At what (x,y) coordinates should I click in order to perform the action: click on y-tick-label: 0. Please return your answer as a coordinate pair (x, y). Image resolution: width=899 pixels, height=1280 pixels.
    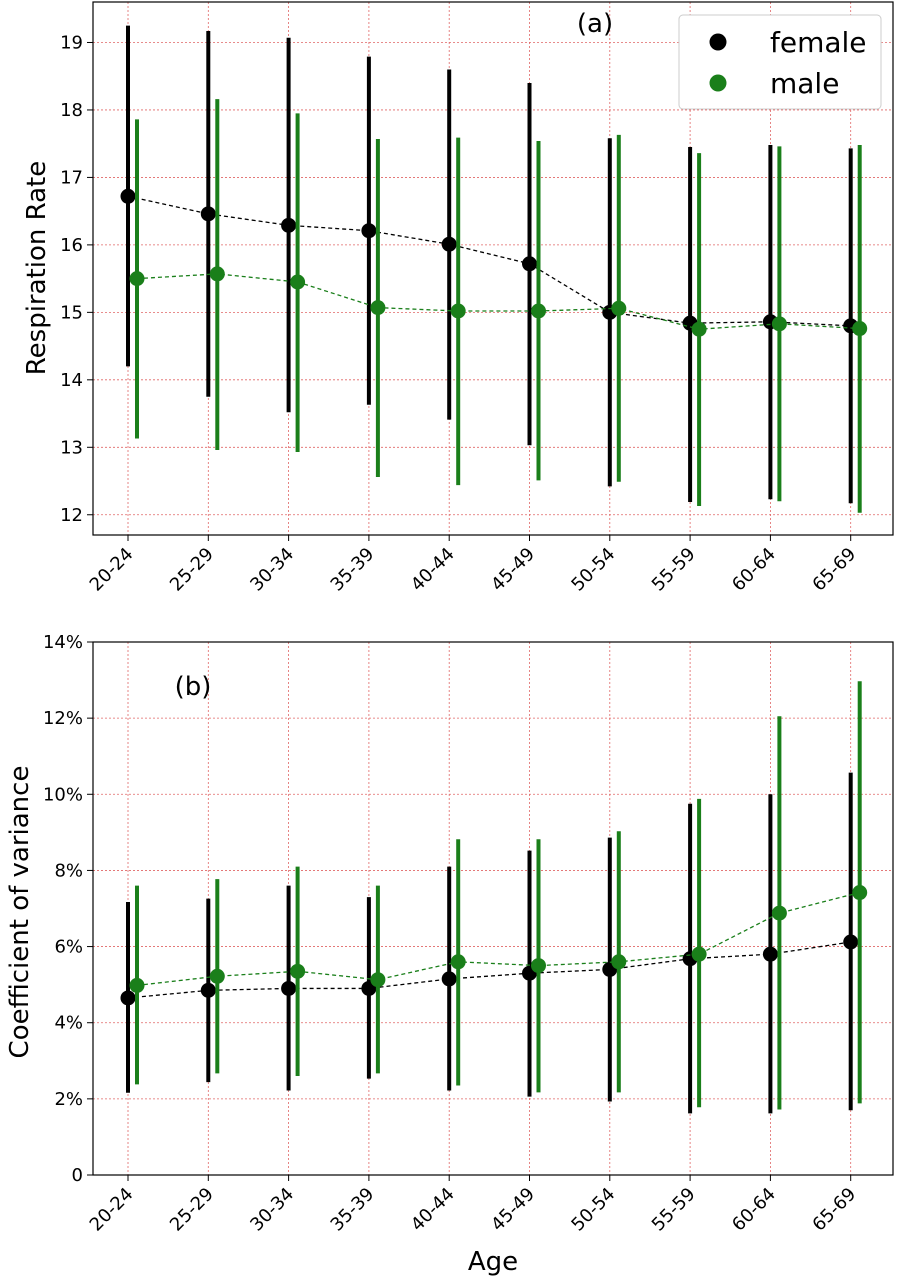
    Looking at the image, I should click on (77, 1175).